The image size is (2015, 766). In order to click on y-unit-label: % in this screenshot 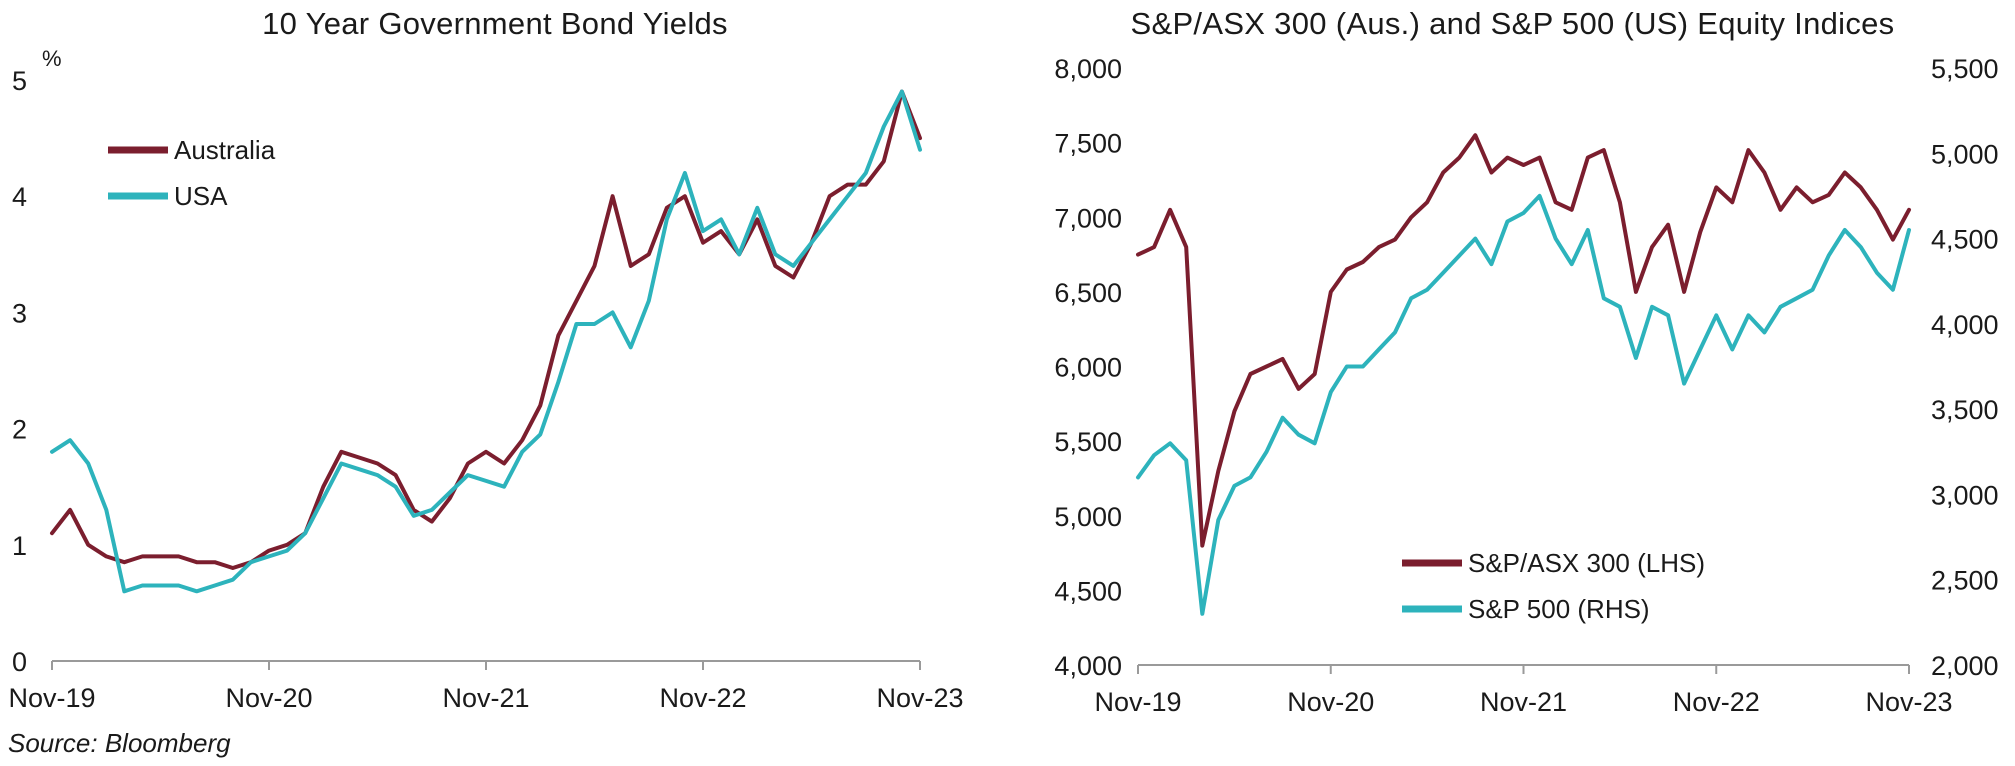, I will do `click(52, 58)`.